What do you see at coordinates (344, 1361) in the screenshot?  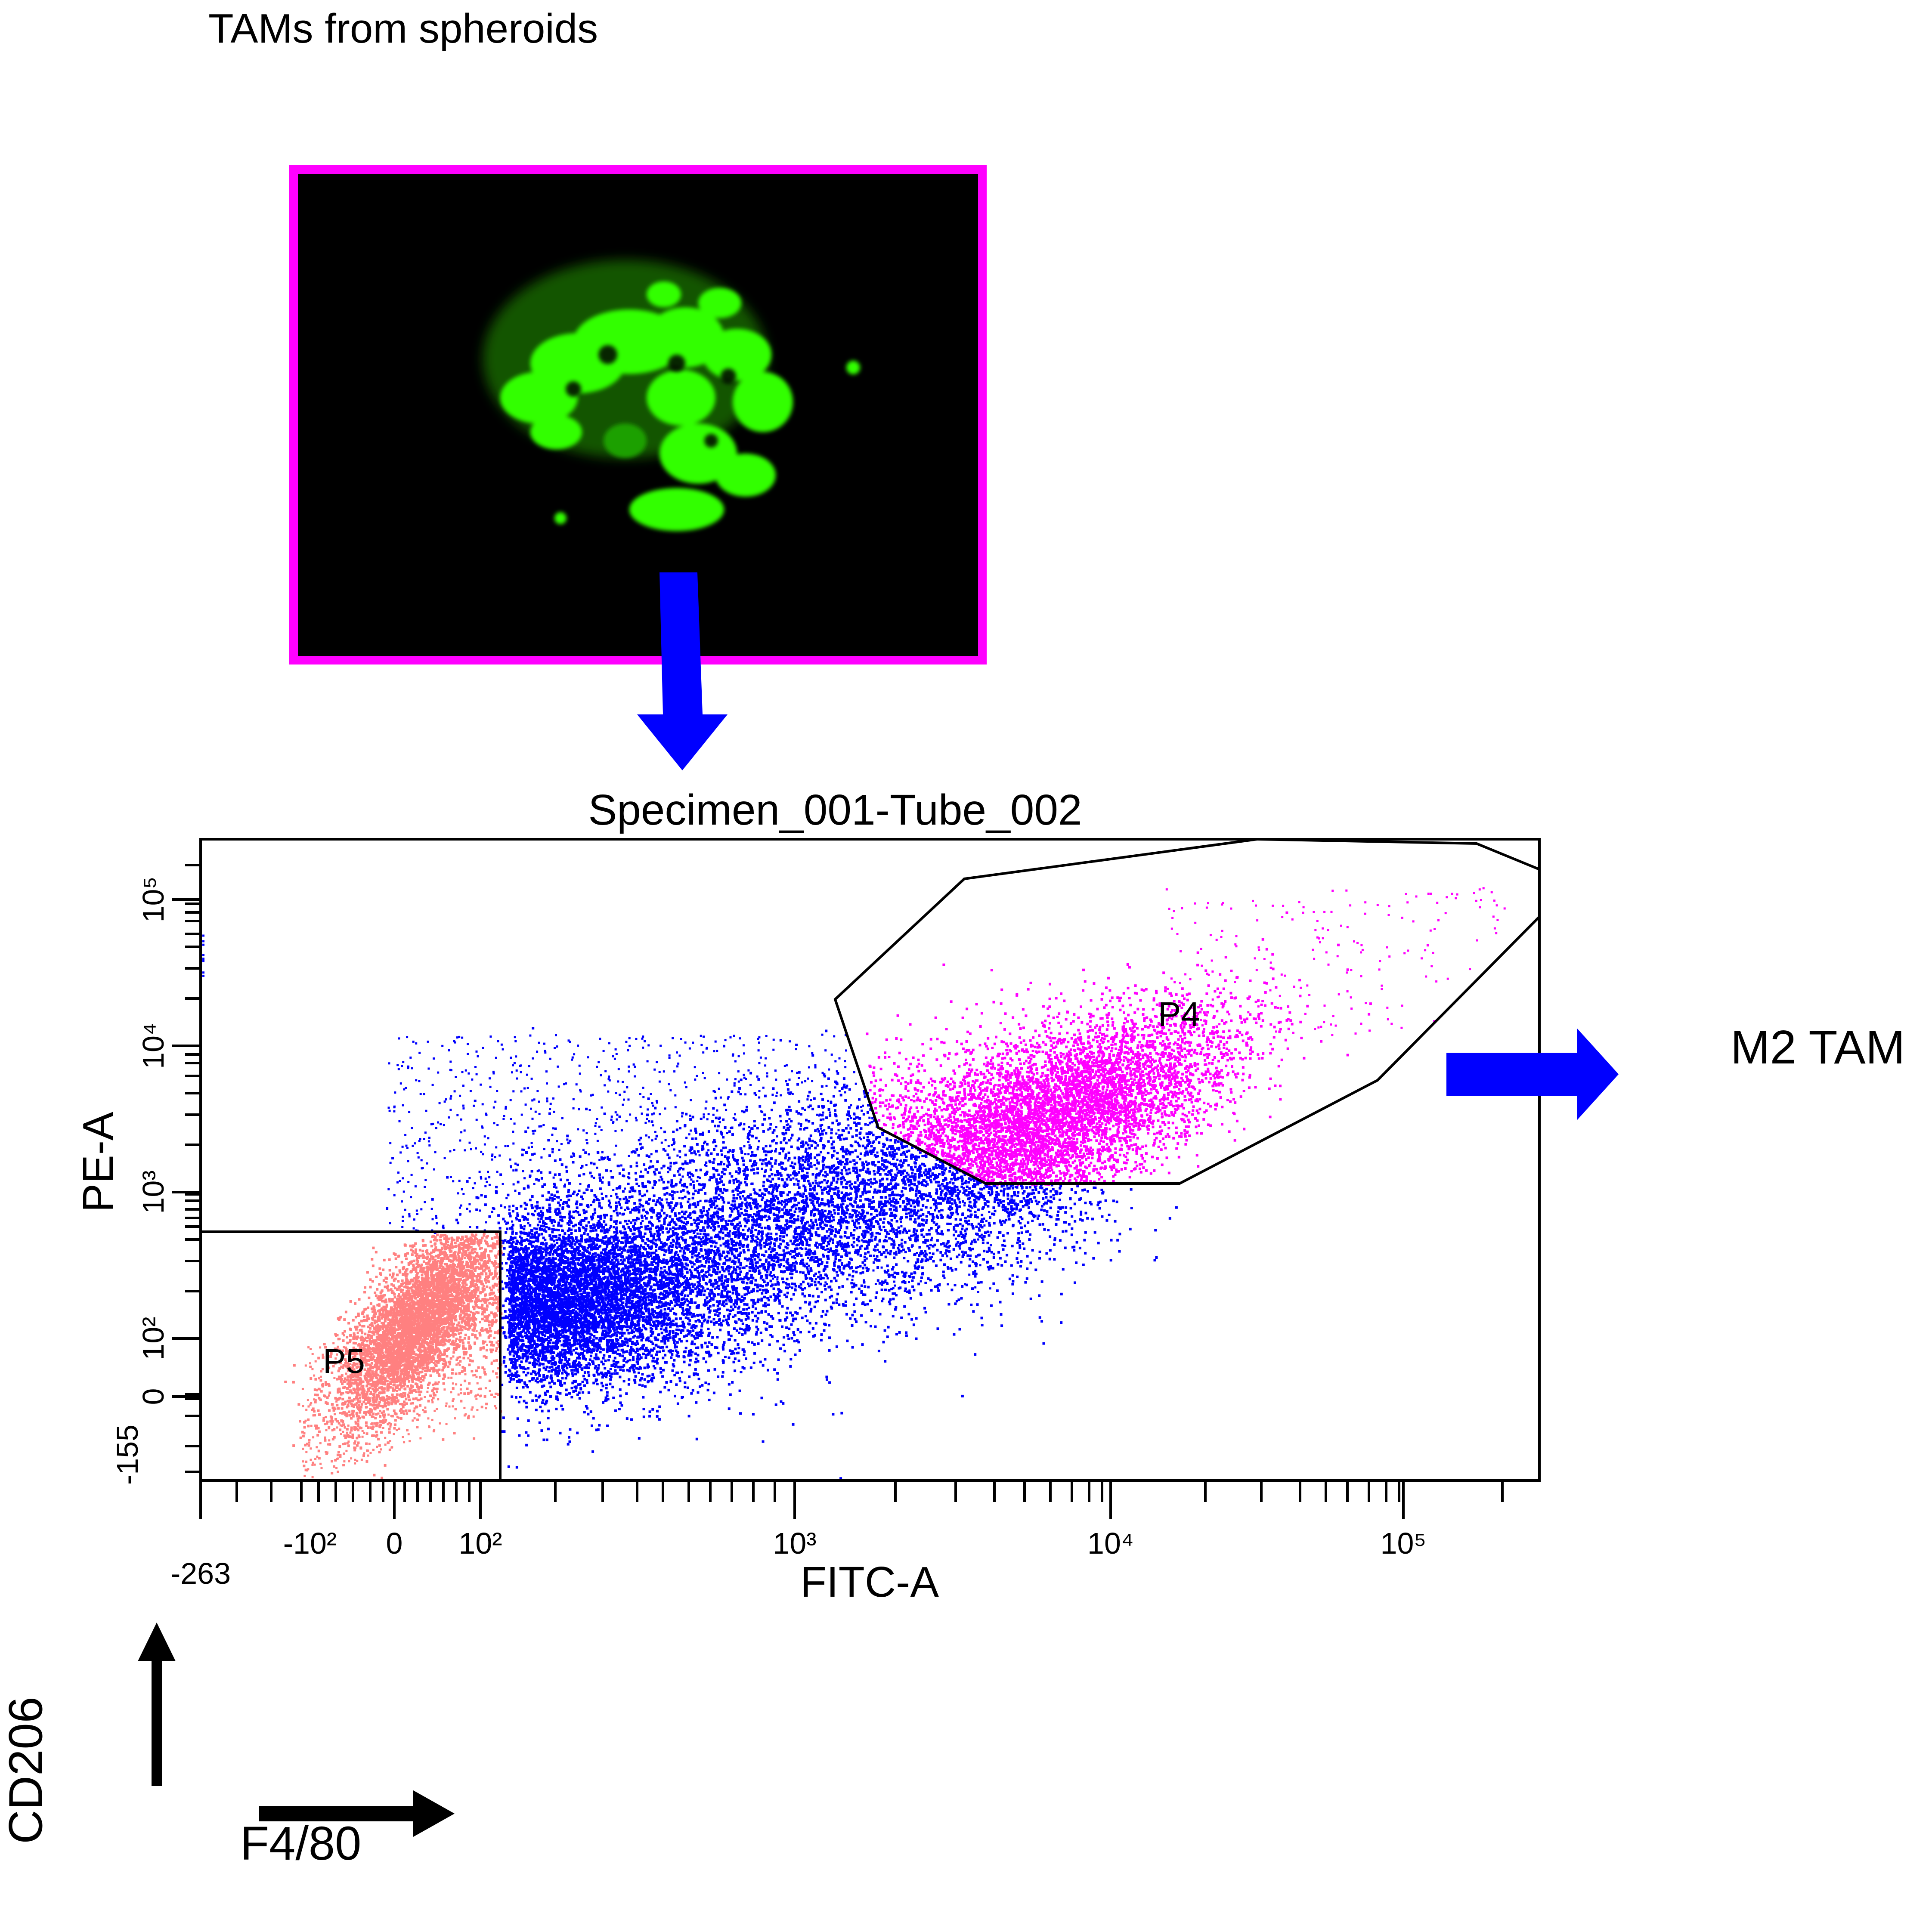 I see `gate-p5-label: P5` at bounding box center [344, 1361].